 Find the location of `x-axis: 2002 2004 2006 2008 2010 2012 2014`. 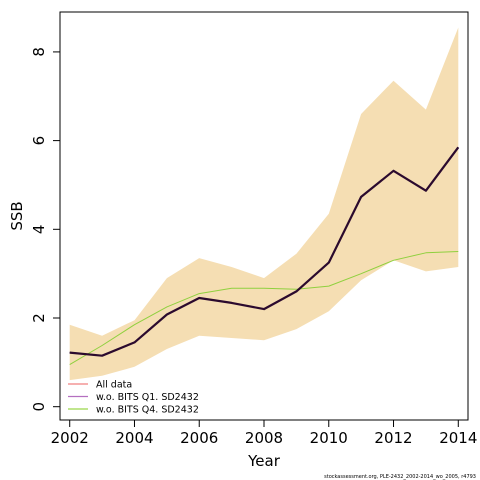

x-axis: 2002 2004 2006 2008 2010 2012 2014 is located at coordinates (264, 433).